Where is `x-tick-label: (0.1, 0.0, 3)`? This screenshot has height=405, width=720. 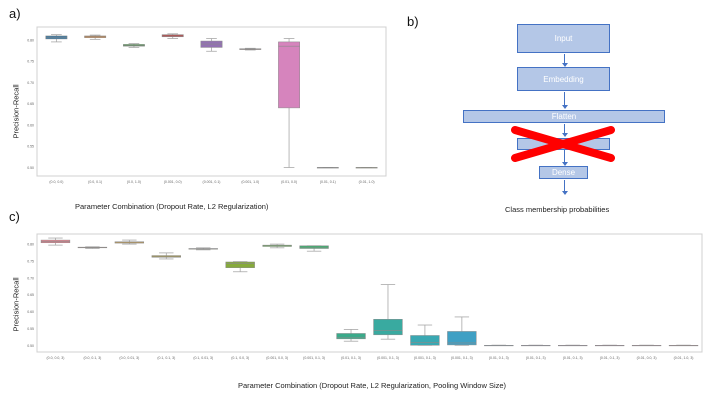
x-tick-label: (0.1, 0.0, 3) is located at coordinates (240, 358).